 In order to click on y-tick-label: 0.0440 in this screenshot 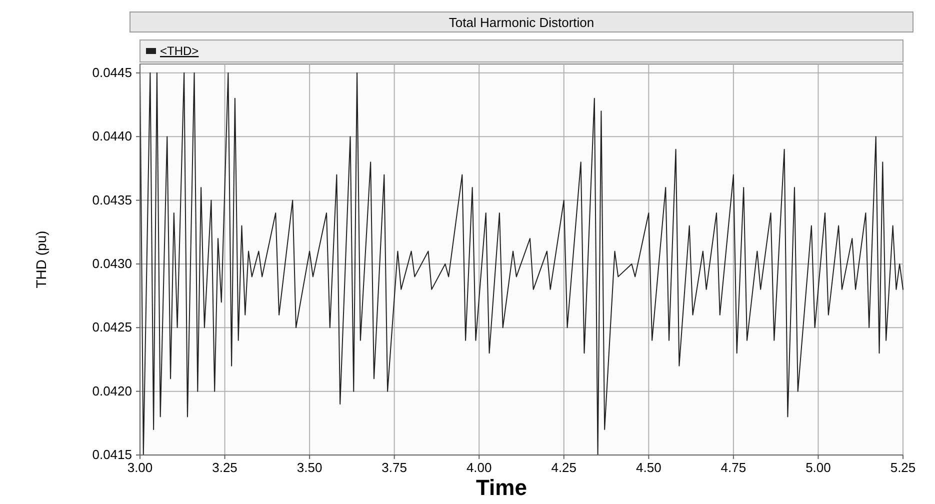, I will do `click(112, 136)`.